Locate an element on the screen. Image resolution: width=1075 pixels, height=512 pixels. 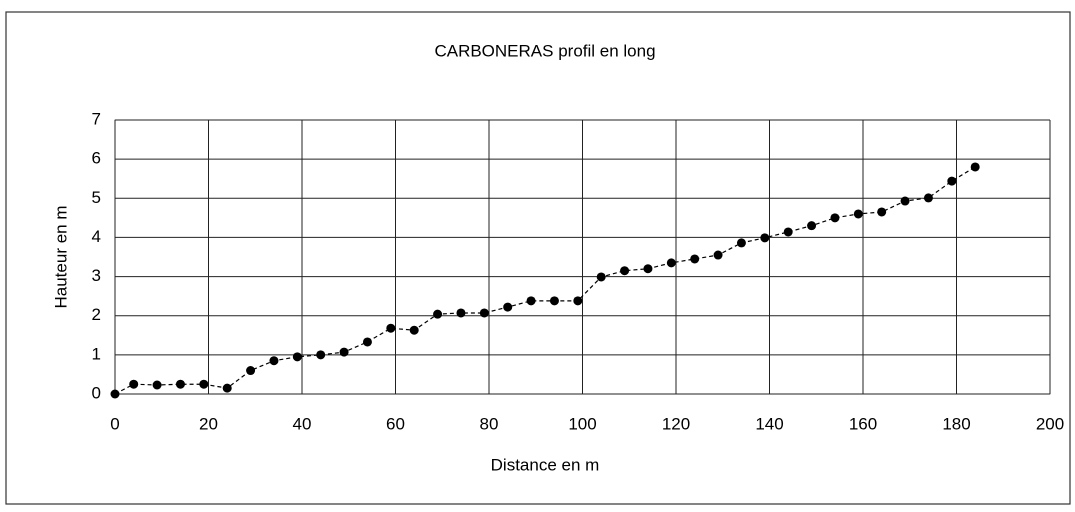
y-tick-label: 2 is located at coordinates (96, 314).